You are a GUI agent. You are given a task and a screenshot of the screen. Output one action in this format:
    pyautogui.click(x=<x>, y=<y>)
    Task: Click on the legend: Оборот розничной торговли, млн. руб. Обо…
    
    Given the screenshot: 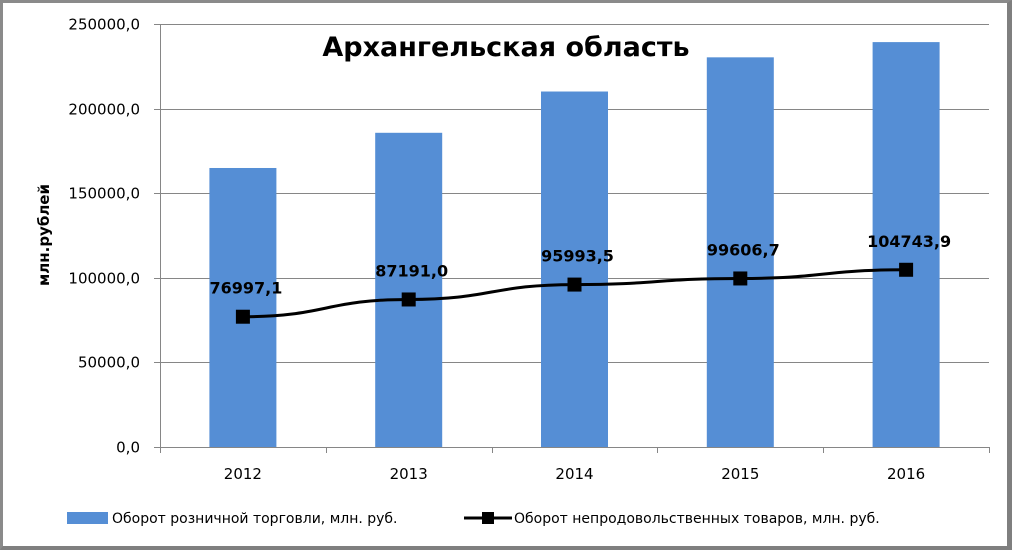 What is the action you would take?
    pyautogui.click(x=473, y=519)
    